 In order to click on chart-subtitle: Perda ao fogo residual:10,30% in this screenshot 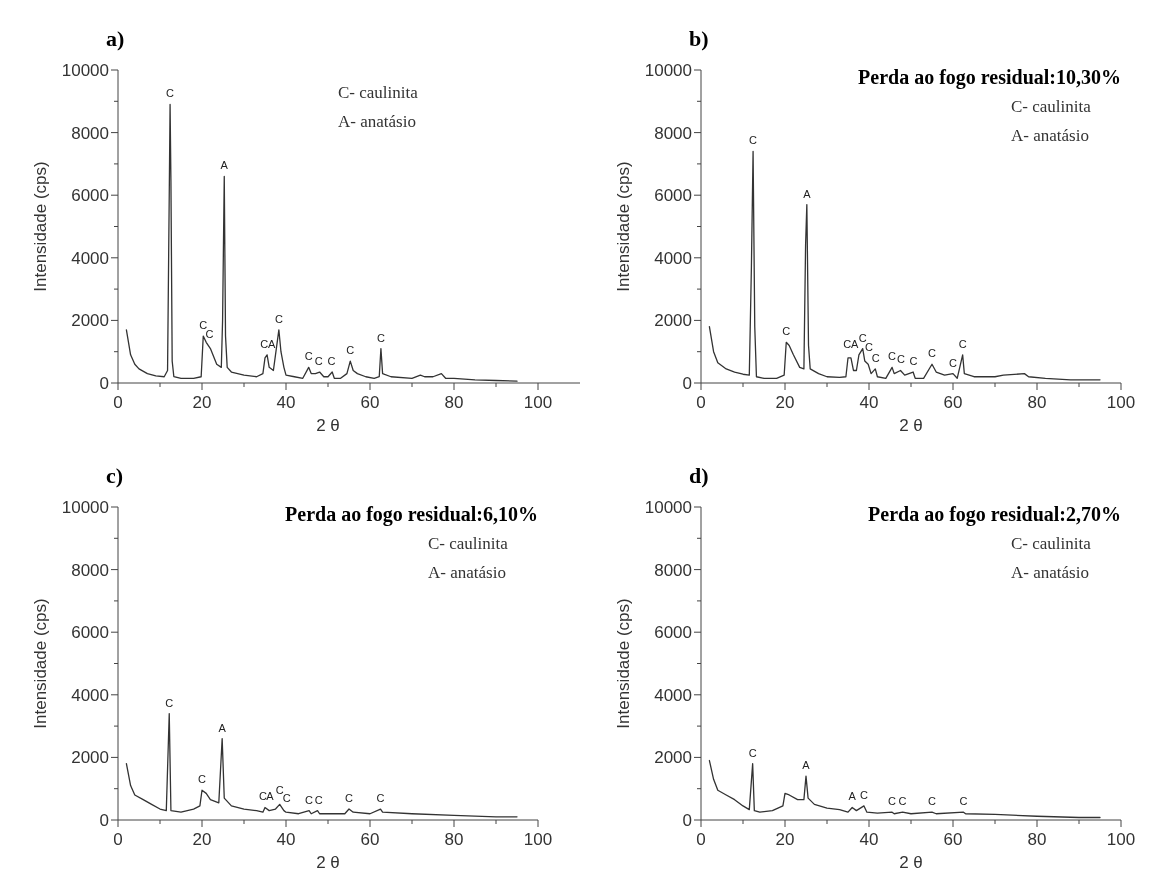, I will do `click(989, 77)`.